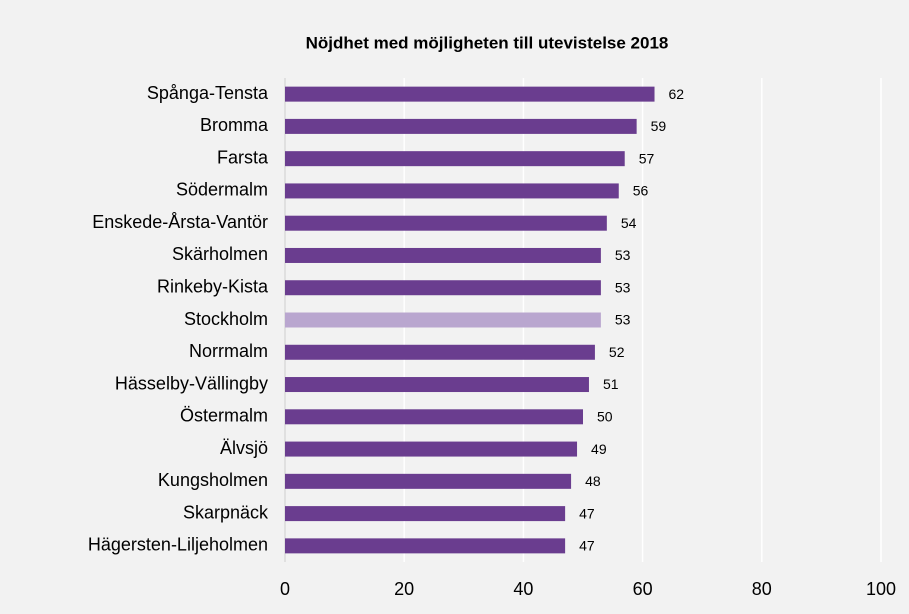 Image resolution: width=909 pixels, height=614 pixels. Describe the element at coordinates (881, 589) in the screenshot. I see `x-tick-label: 100` at that location.